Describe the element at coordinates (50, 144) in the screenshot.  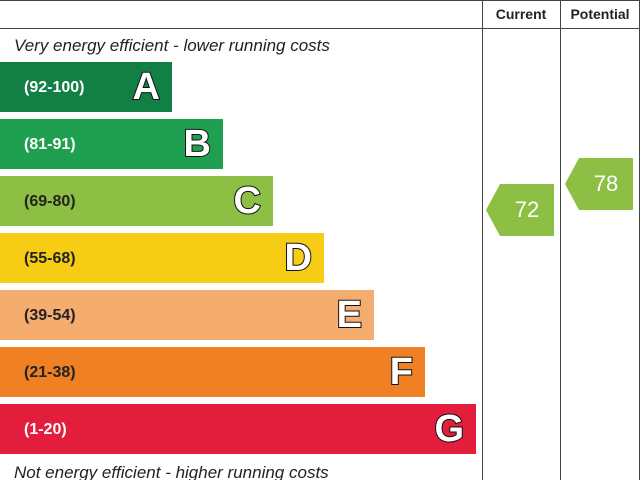
I see `band-range: (81-91)` at that location.